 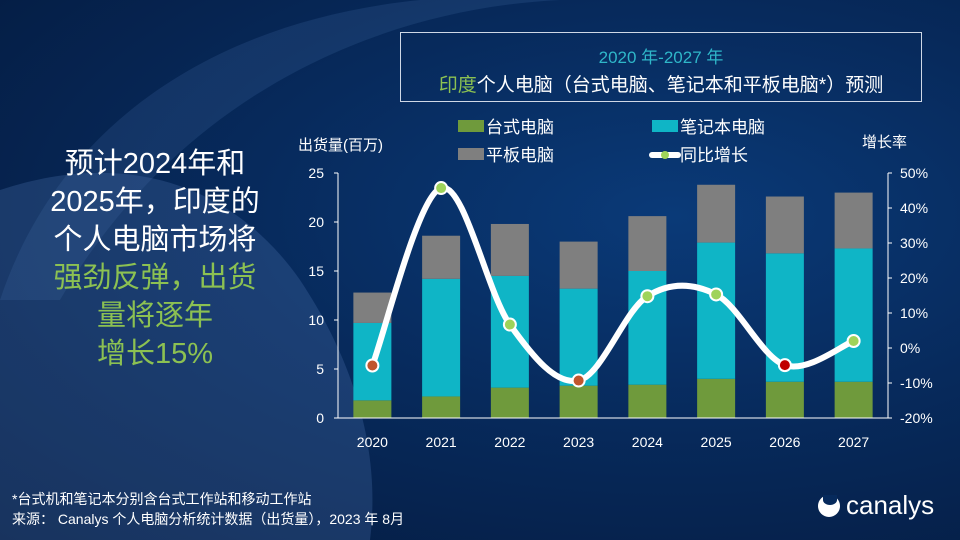 I want to click on x-tick-label: 2021, so click(x=441, y=442).